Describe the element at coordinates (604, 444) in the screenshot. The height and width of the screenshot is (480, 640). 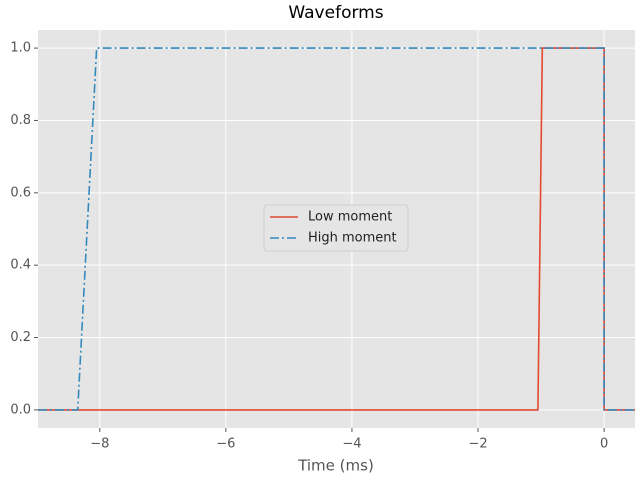
I see `x-tick-label: 0` at that location.